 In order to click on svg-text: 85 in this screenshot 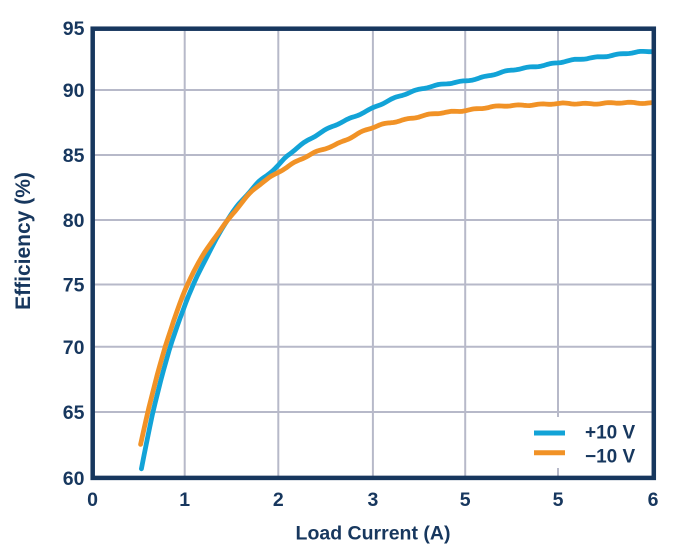, I will do `click(74, 156)`.